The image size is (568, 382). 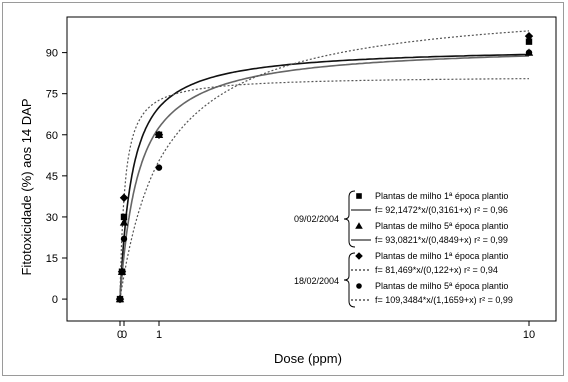 I want to click on x-tick-label: 10, so click(x=529, y=335).